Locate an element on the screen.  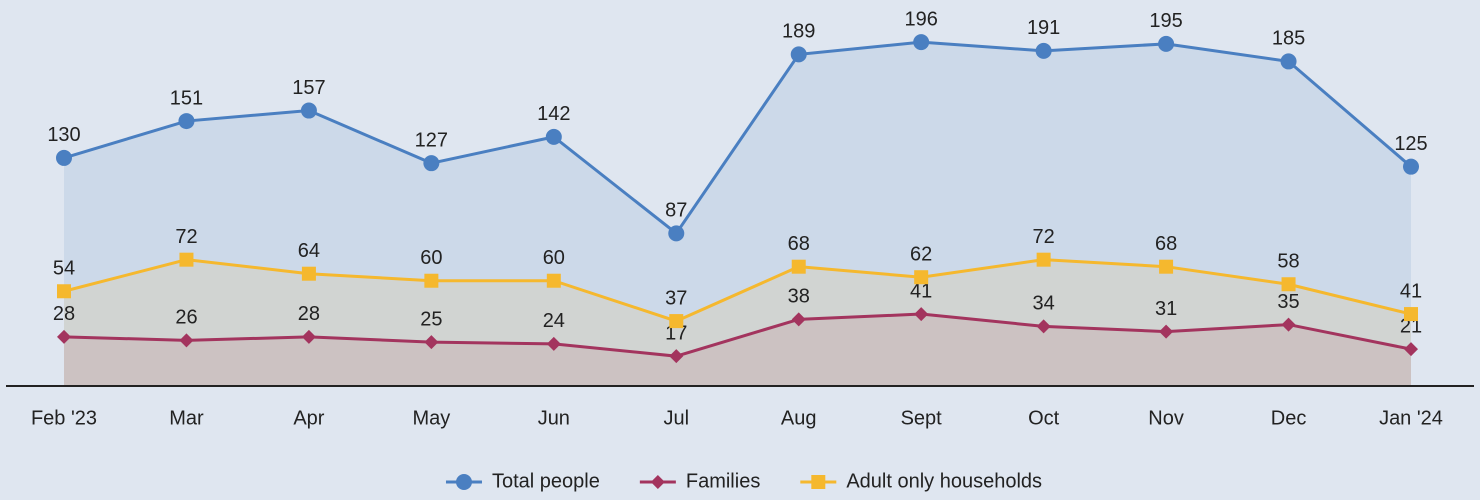
area is located at coordinates (737, 350).